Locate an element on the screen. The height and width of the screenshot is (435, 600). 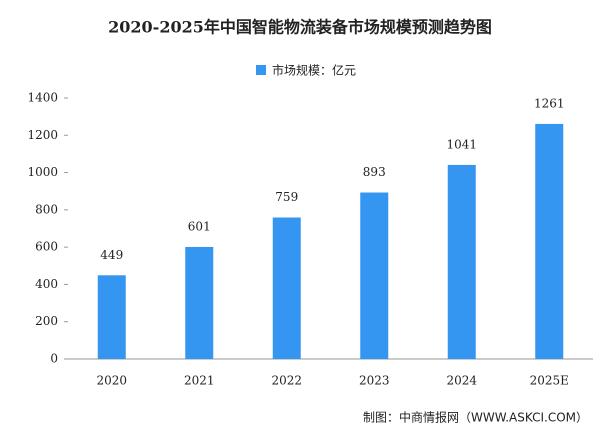
data-label: 449 is located at coordinates (111, 255).